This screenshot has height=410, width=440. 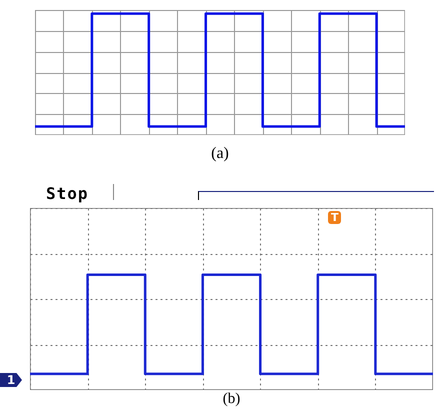 What do you see at coordinates (335, 217) in the screenshot?
I see `text: T` at bounding box center [335, 217].